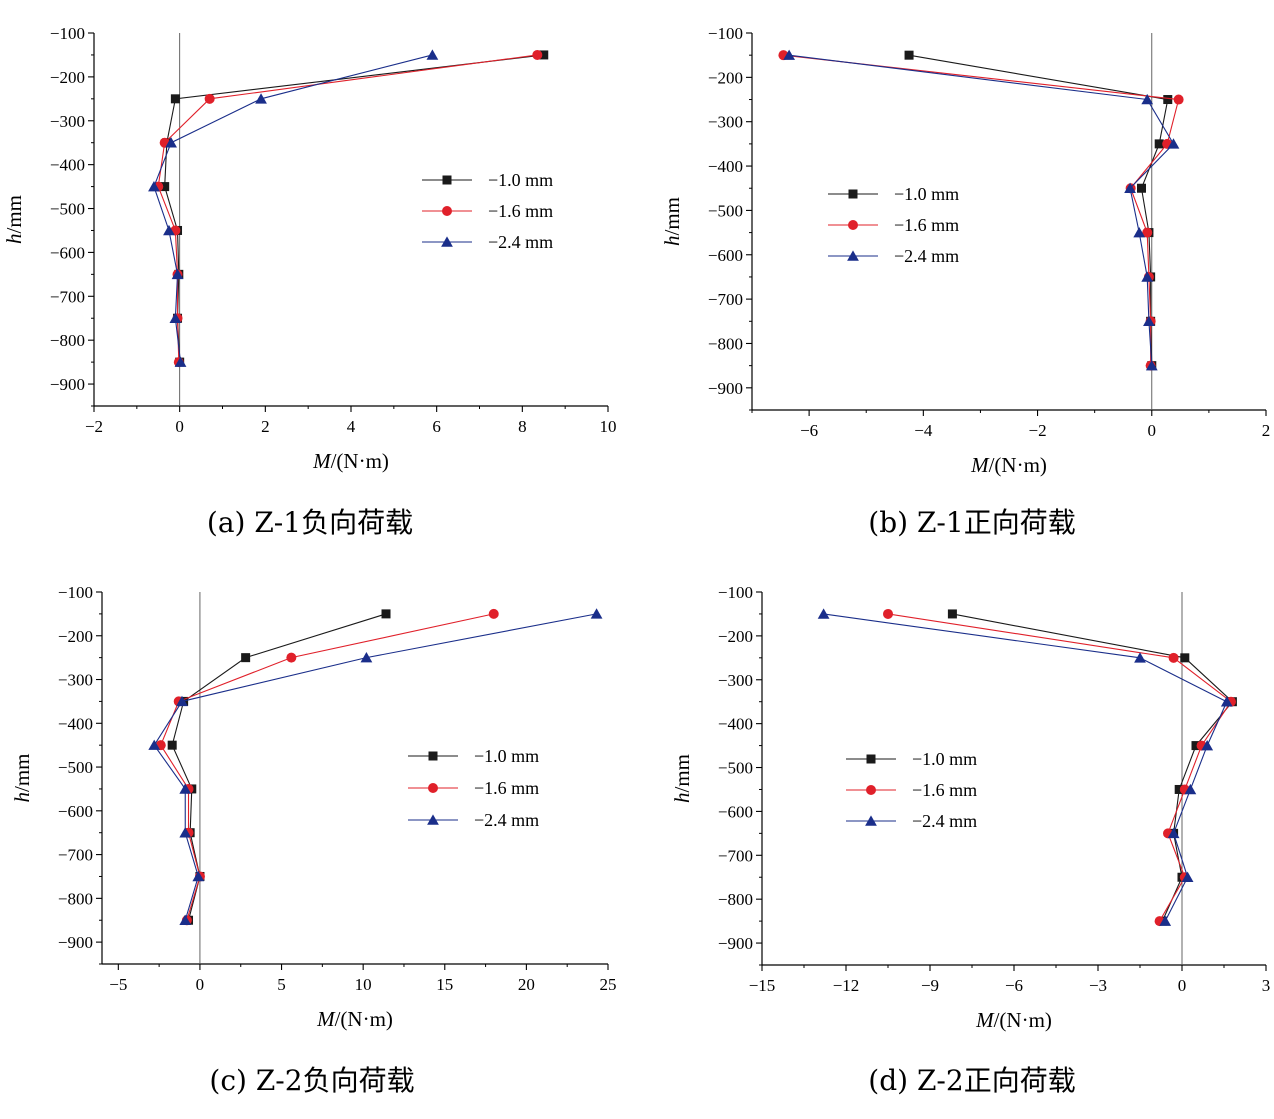  What do you see at coordinates (522, 426) in the screenshot?
I see `x-tick-label: 8` at bounding box center [522, 426].